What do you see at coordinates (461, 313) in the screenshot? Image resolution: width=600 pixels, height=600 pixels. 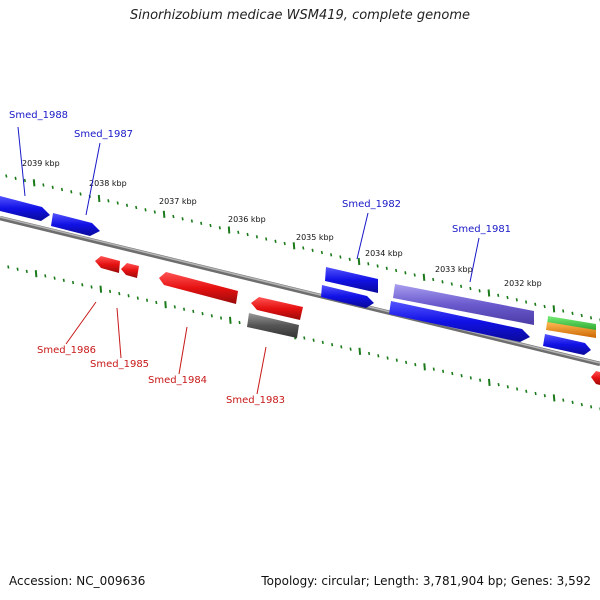 I see `gene-feature-smed-1981` at bounding box center [461, 313].